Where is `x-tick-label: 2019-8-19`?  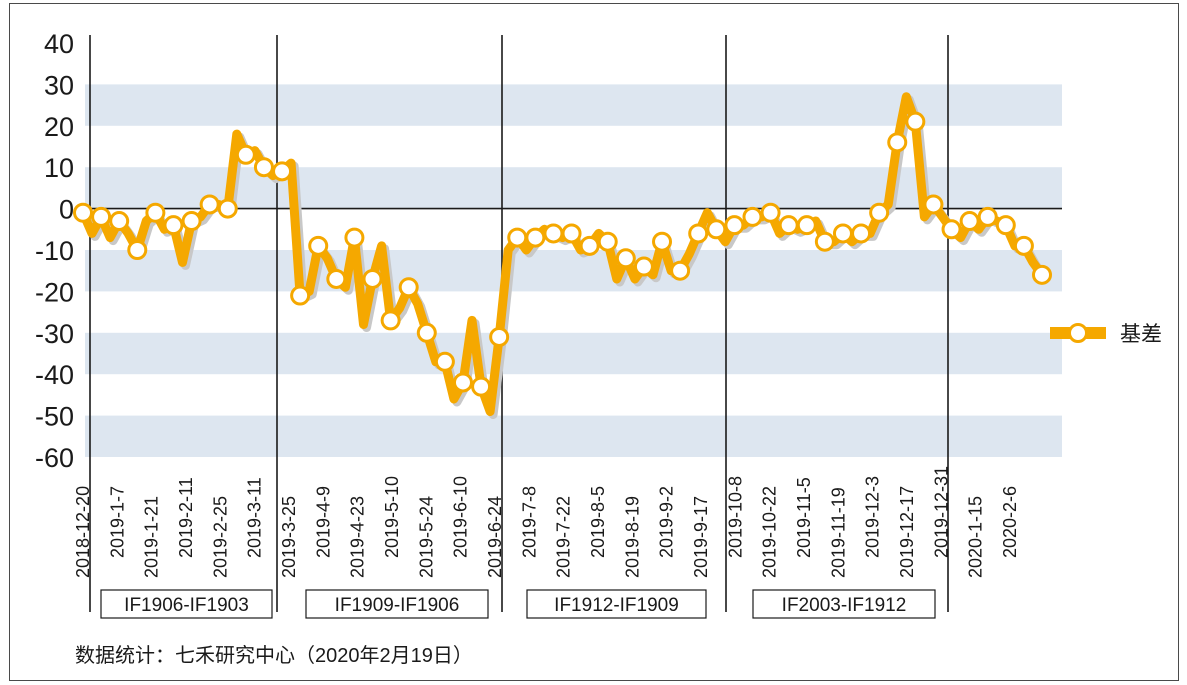 x-tick-label: 2019-8-19 is located at coordinates (632, 537).